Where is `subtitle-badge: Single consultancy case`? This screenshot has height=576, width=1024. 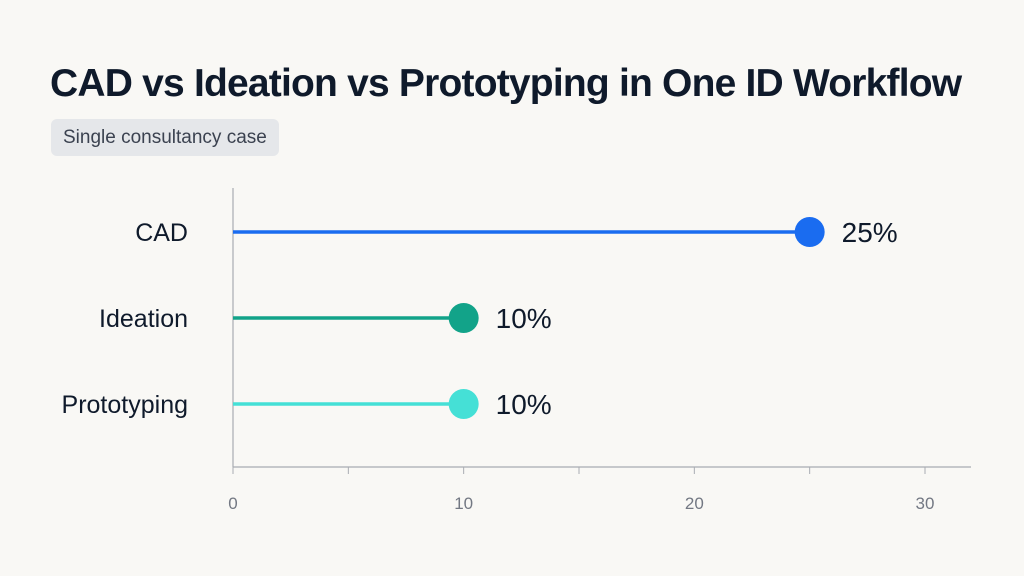 subtitle-badge: Single consultancy case is located at coordinates (165, 137).